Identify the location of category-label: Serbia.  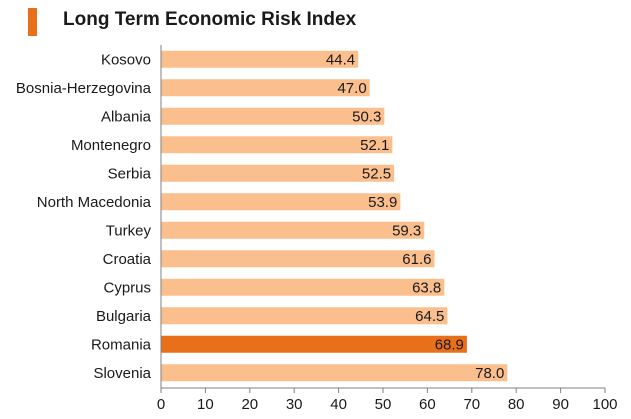
(130, 173).